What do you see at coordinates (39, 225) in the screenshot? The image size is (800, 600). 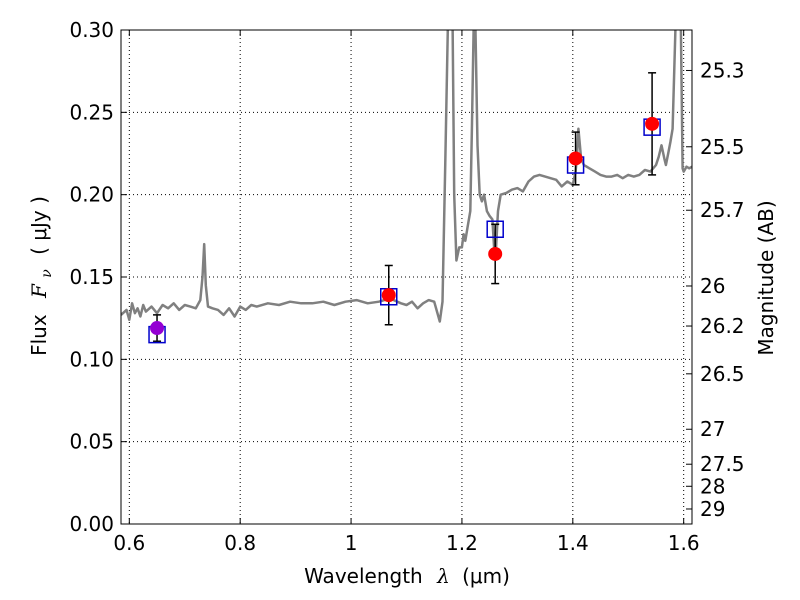 I see `y-axis-label-unit: ( μJy )` at bounding box center [39, 225].